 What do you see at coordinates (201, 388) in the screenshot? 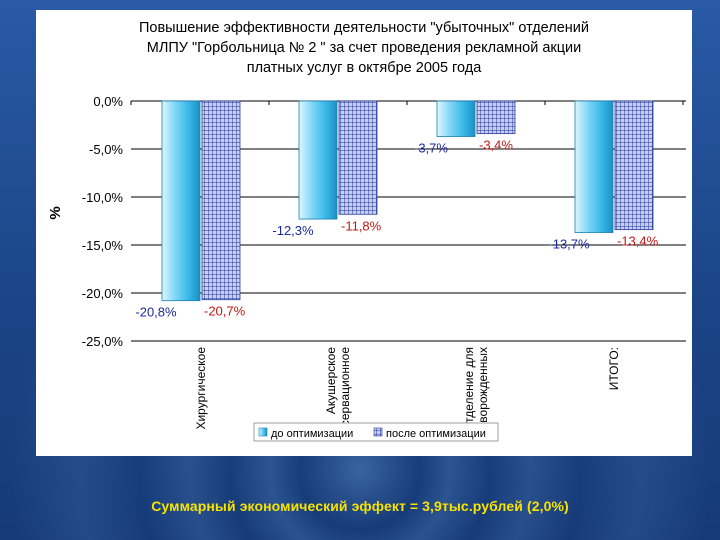
I see `category-label: Хирургическое` at bounding box center [201, 388].